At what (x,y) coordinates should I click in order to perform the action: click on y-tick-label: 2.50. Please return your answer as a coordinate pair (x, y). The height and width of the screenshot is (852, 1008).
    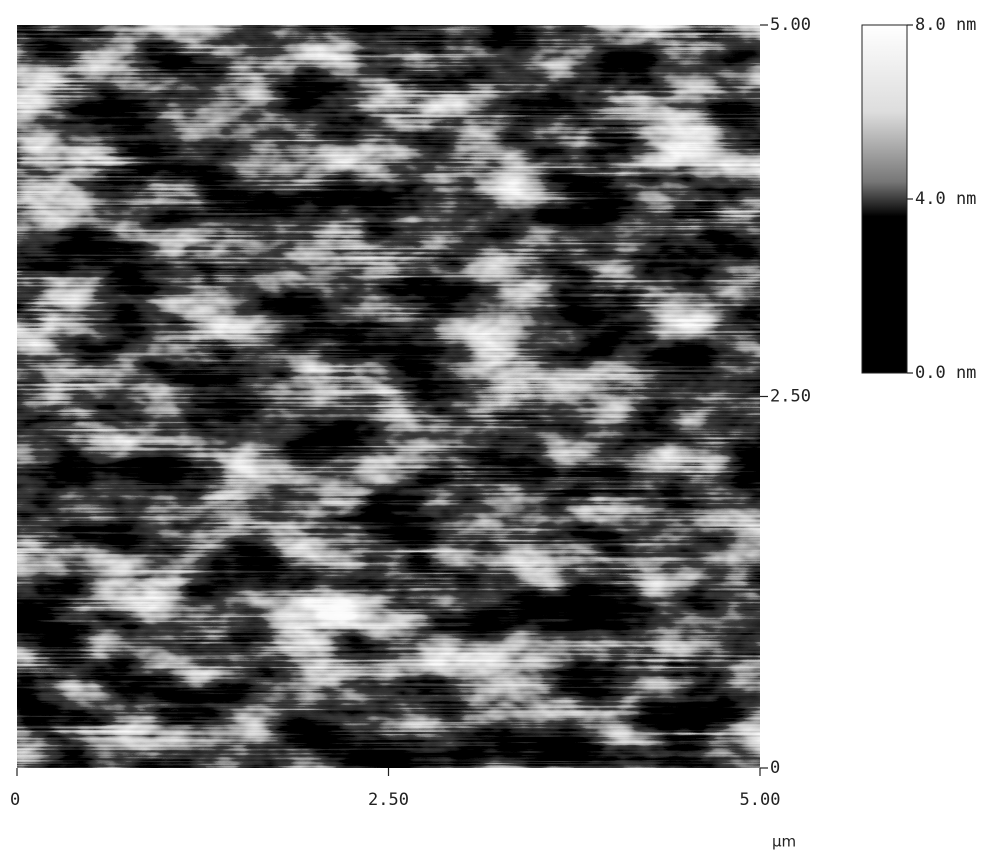
    Looking at the image, I should click on (790, 397).